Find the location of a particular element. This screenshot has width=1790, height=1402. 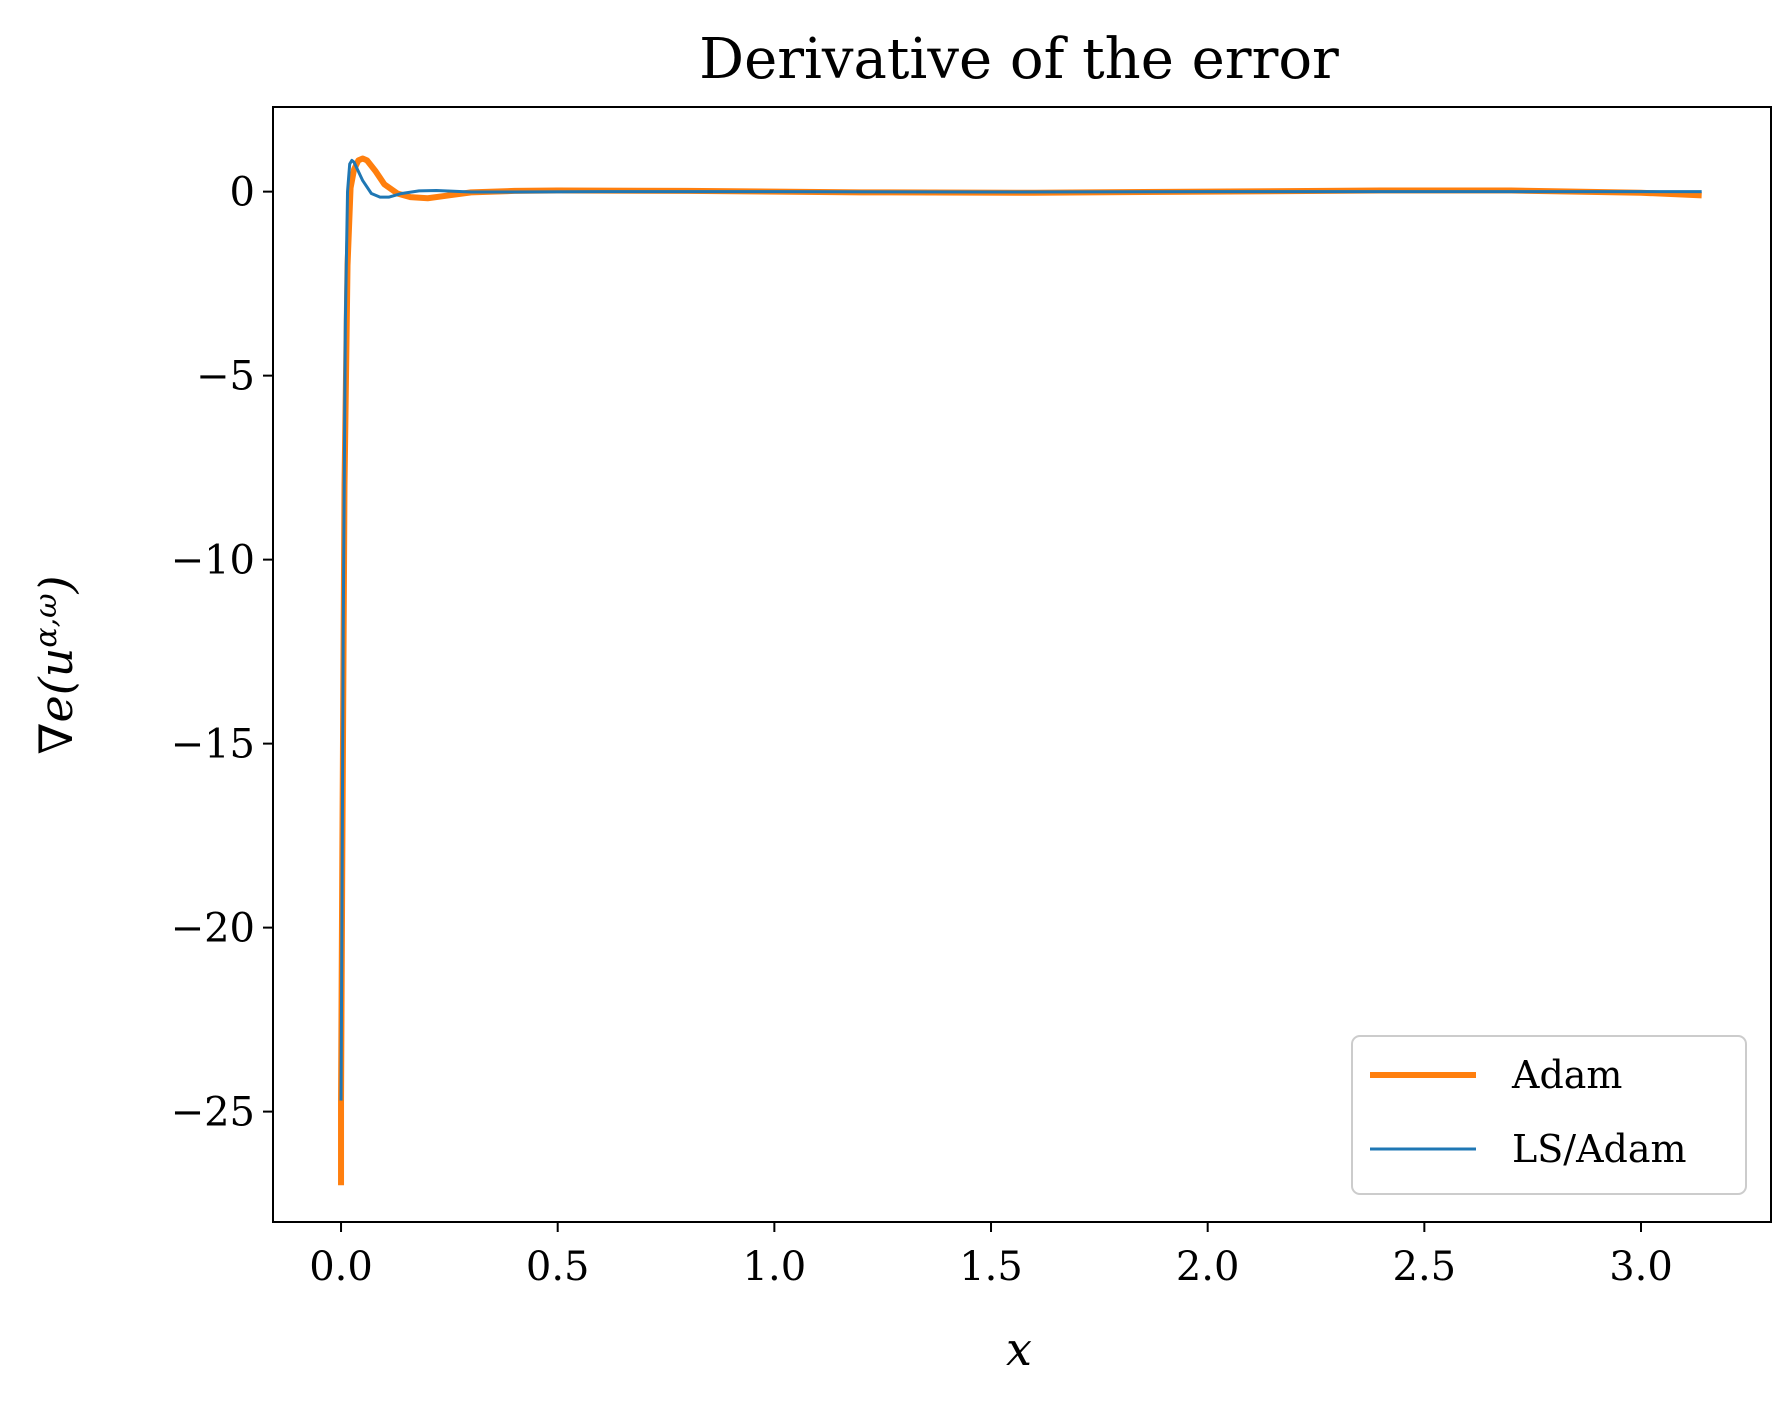

y-tick-label: −20 is located at coordinates (213, 929).